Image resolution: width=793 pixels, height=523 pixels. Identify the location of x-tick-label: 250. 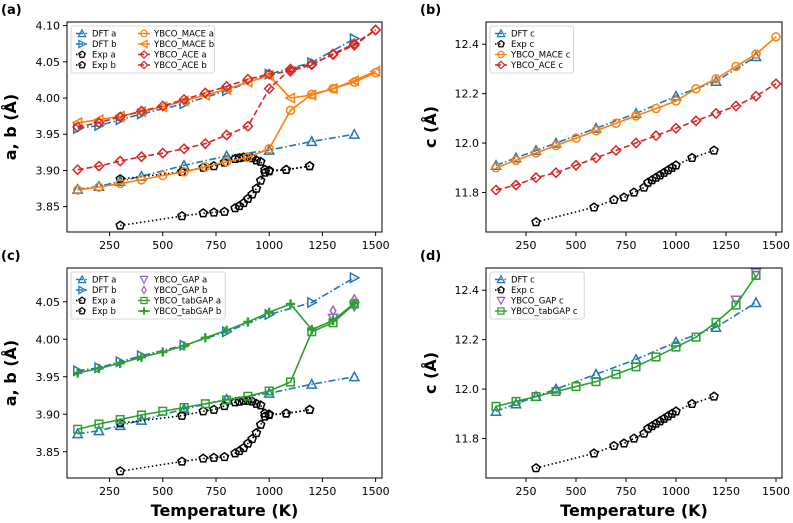
(109, 491).